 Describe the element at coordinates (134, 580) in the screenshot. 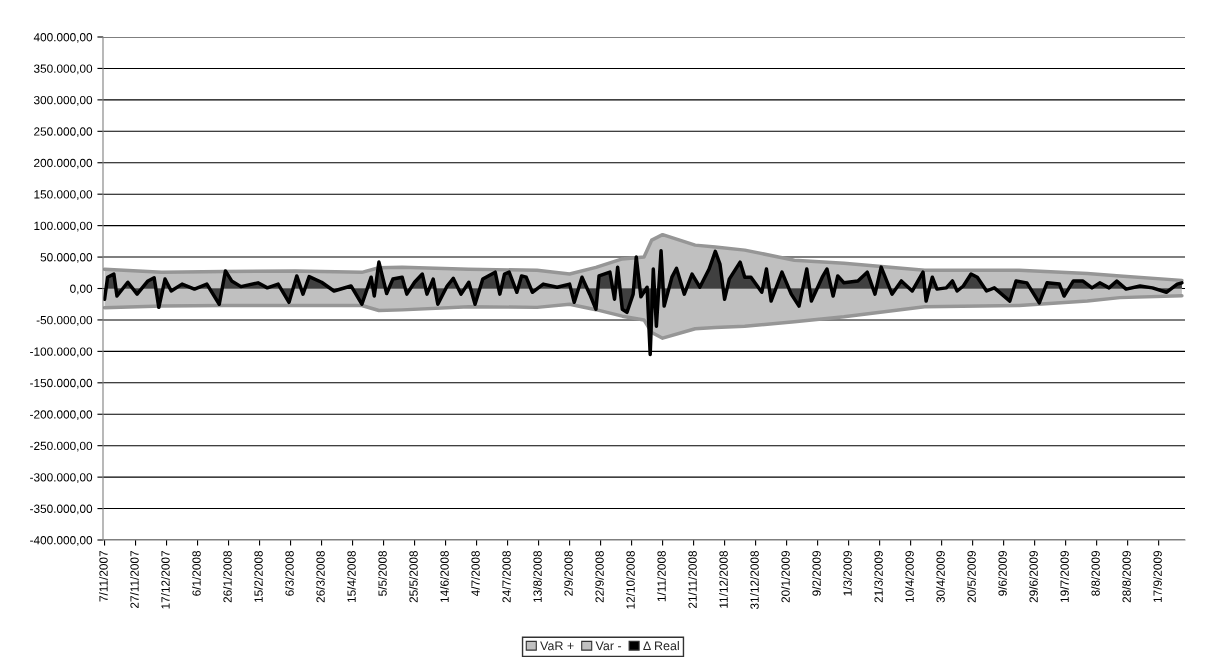

I see `x-tick-label: 27/11/2007` at that location.